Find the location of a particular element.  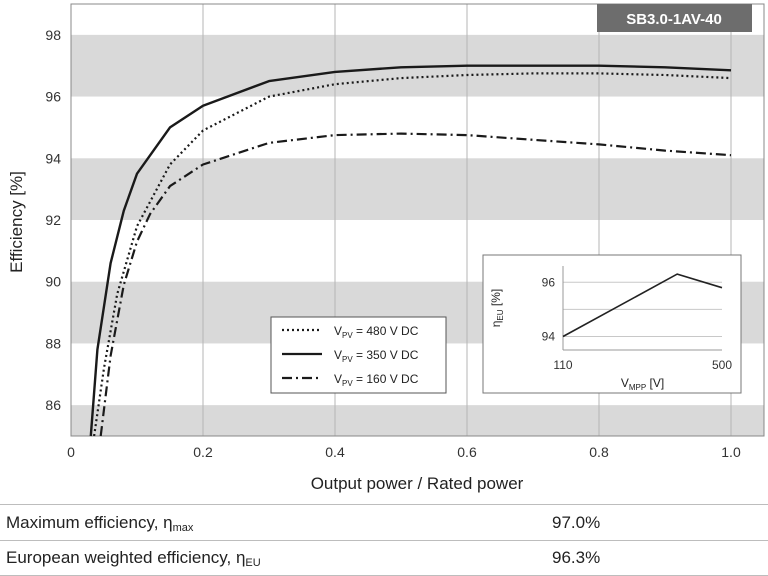

inset-box is located at coordinates (612, 324).